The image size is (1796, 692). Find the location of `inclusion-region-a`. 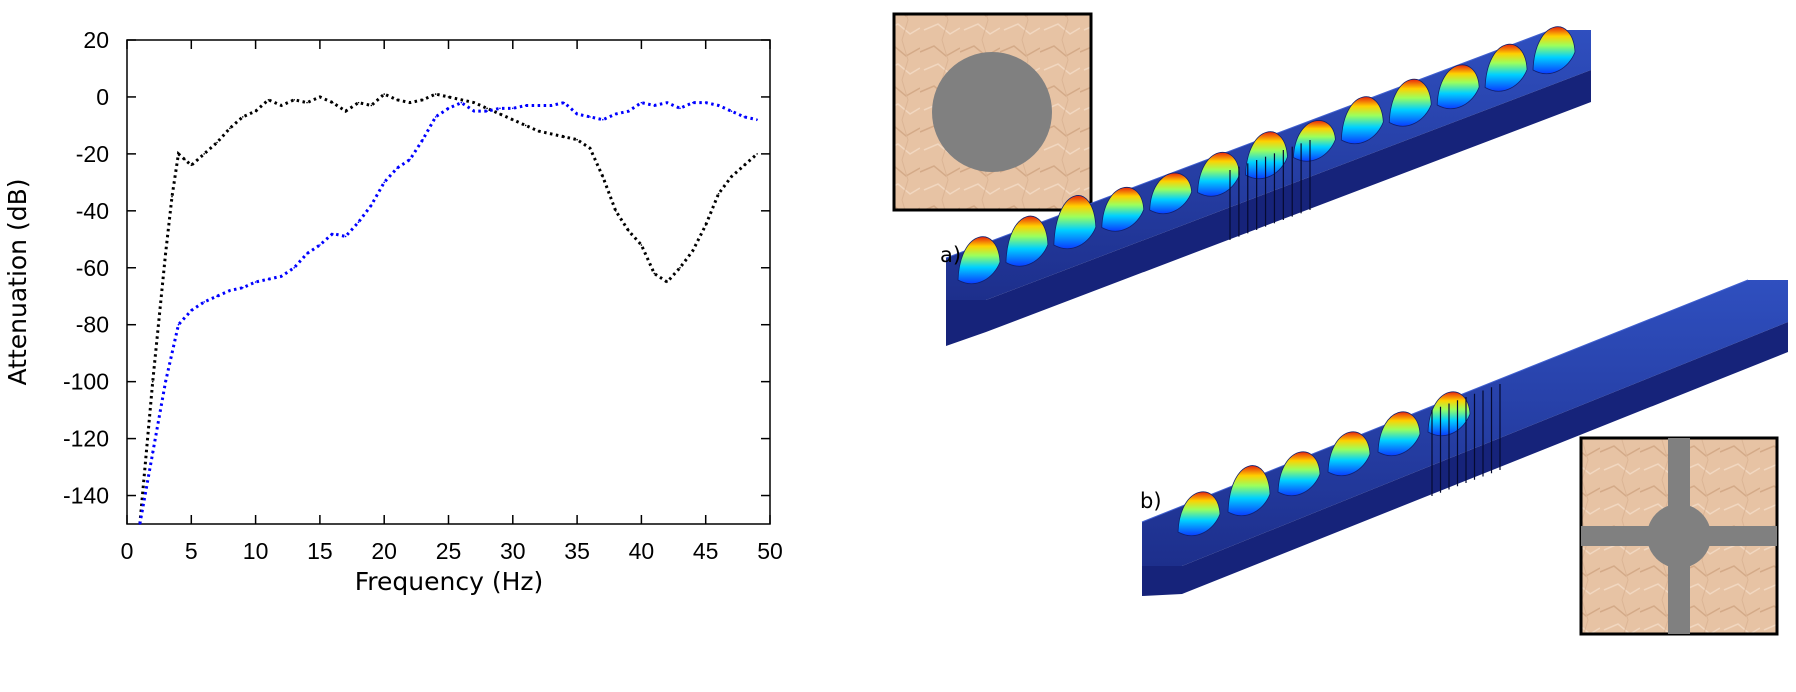

inclusion-region-a is located at coordinates (1270, 190).